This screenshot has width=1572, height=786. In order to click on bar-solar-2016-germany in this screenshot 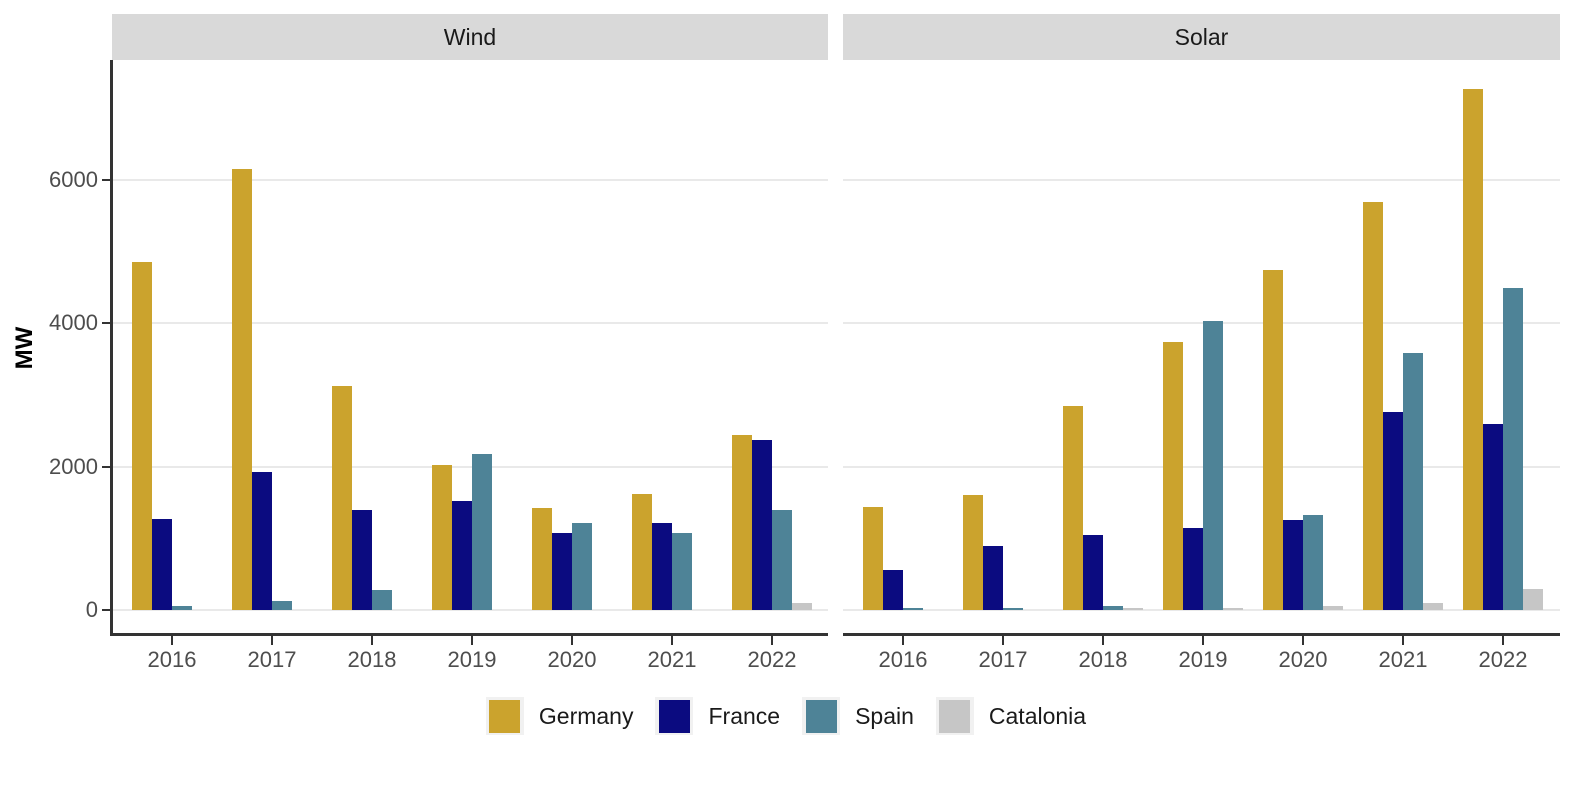, I will do `click(873, 558)`.